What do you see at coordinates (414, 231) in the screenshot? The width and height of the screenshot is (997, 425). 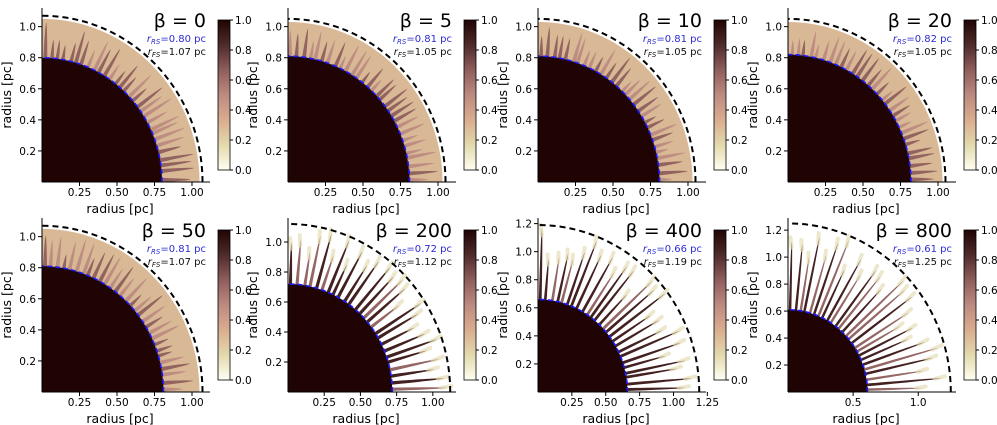 I see `panel-title: β = 200` at bounding box center [414, 231].